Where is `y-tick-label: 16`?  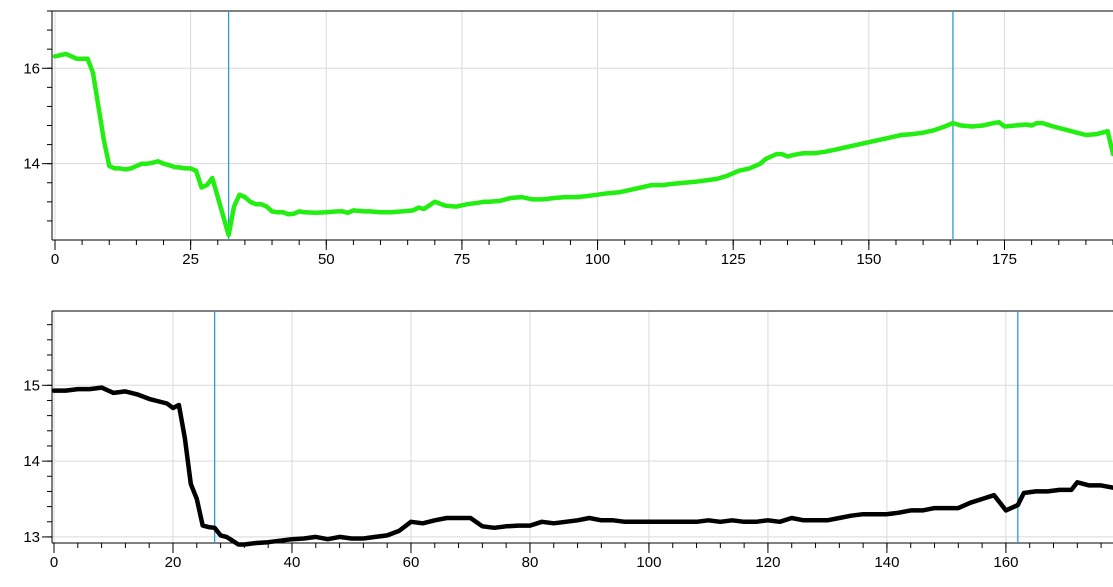 y-tick-label: 16 is located at coordinates (31, 68).